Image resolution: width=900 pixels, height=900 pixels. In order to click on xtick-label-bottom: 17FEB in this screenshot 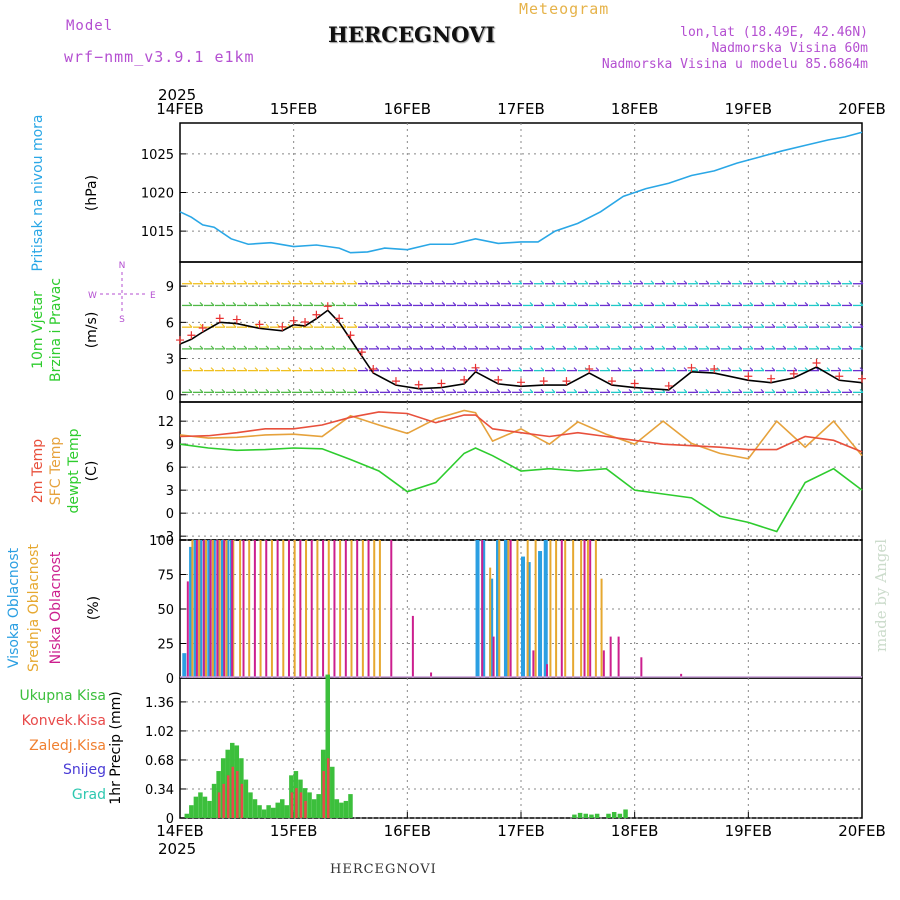, I will do `click(520, 831)`.